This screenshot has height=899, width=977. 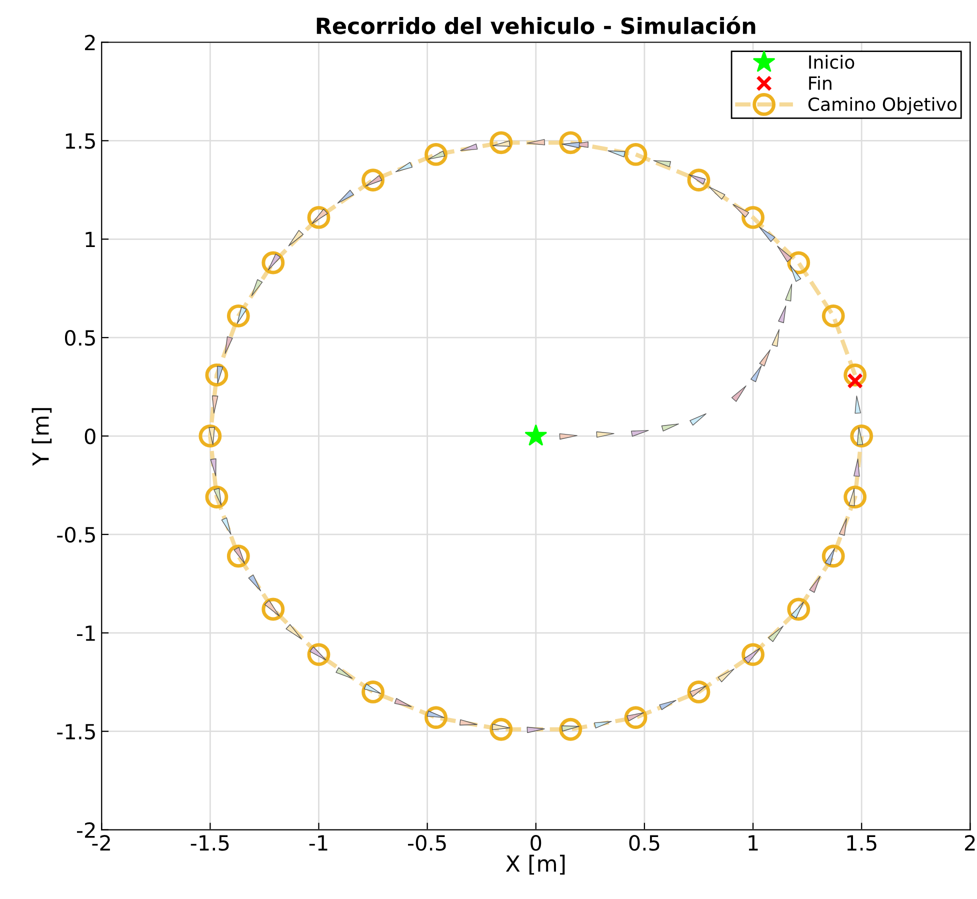 I want to click on x-tick-label: 1, so click(x=753, y=842).